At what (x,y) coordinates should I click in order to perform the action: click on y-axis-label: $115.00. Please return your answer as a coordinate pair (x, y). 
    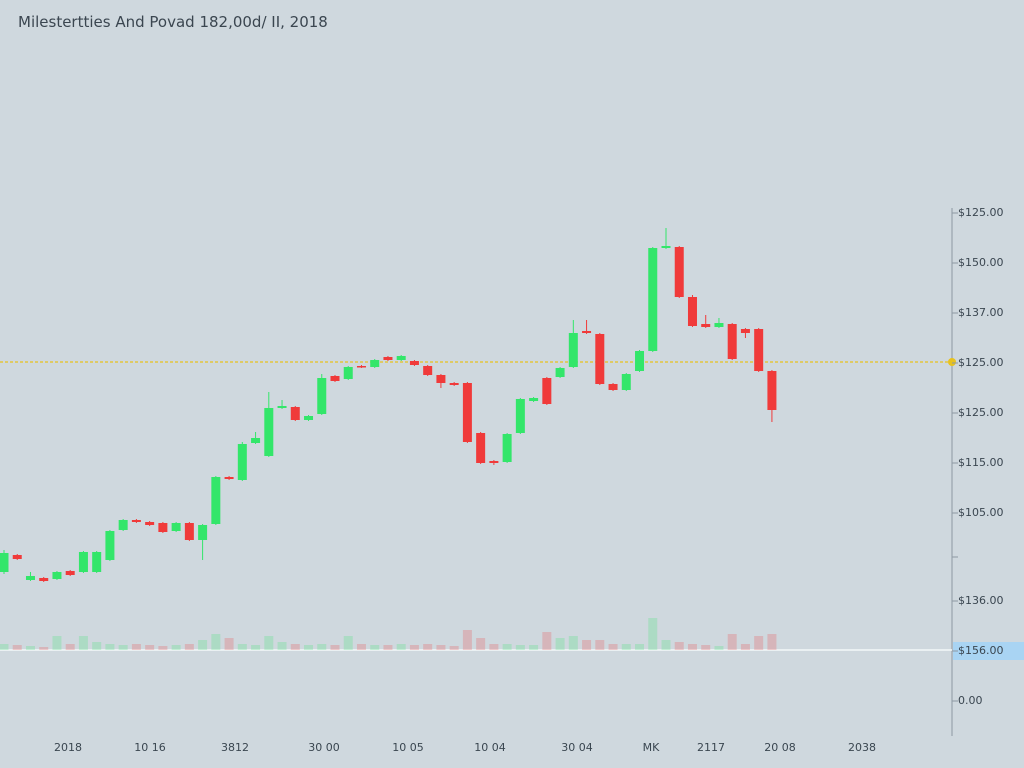
    Looking at the image, I should click on (981, 462).